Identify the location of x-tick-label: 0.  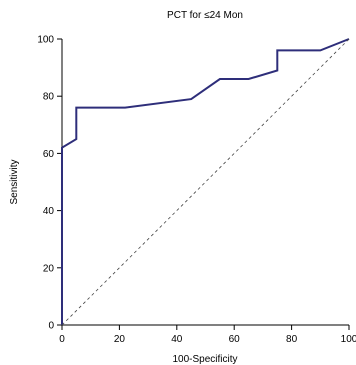
(62, 339).